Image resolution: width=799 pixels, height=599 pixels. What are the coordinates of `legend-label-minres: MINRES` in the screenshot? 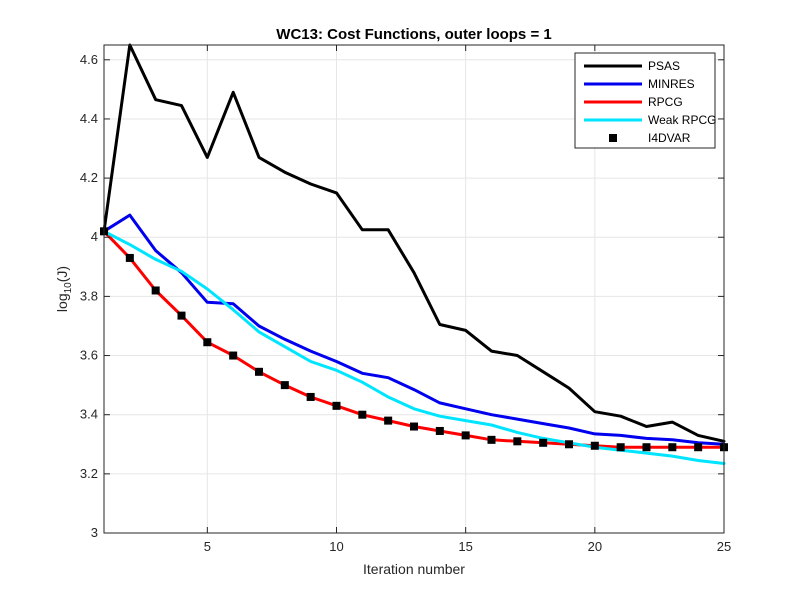 It's located at (671, 84).